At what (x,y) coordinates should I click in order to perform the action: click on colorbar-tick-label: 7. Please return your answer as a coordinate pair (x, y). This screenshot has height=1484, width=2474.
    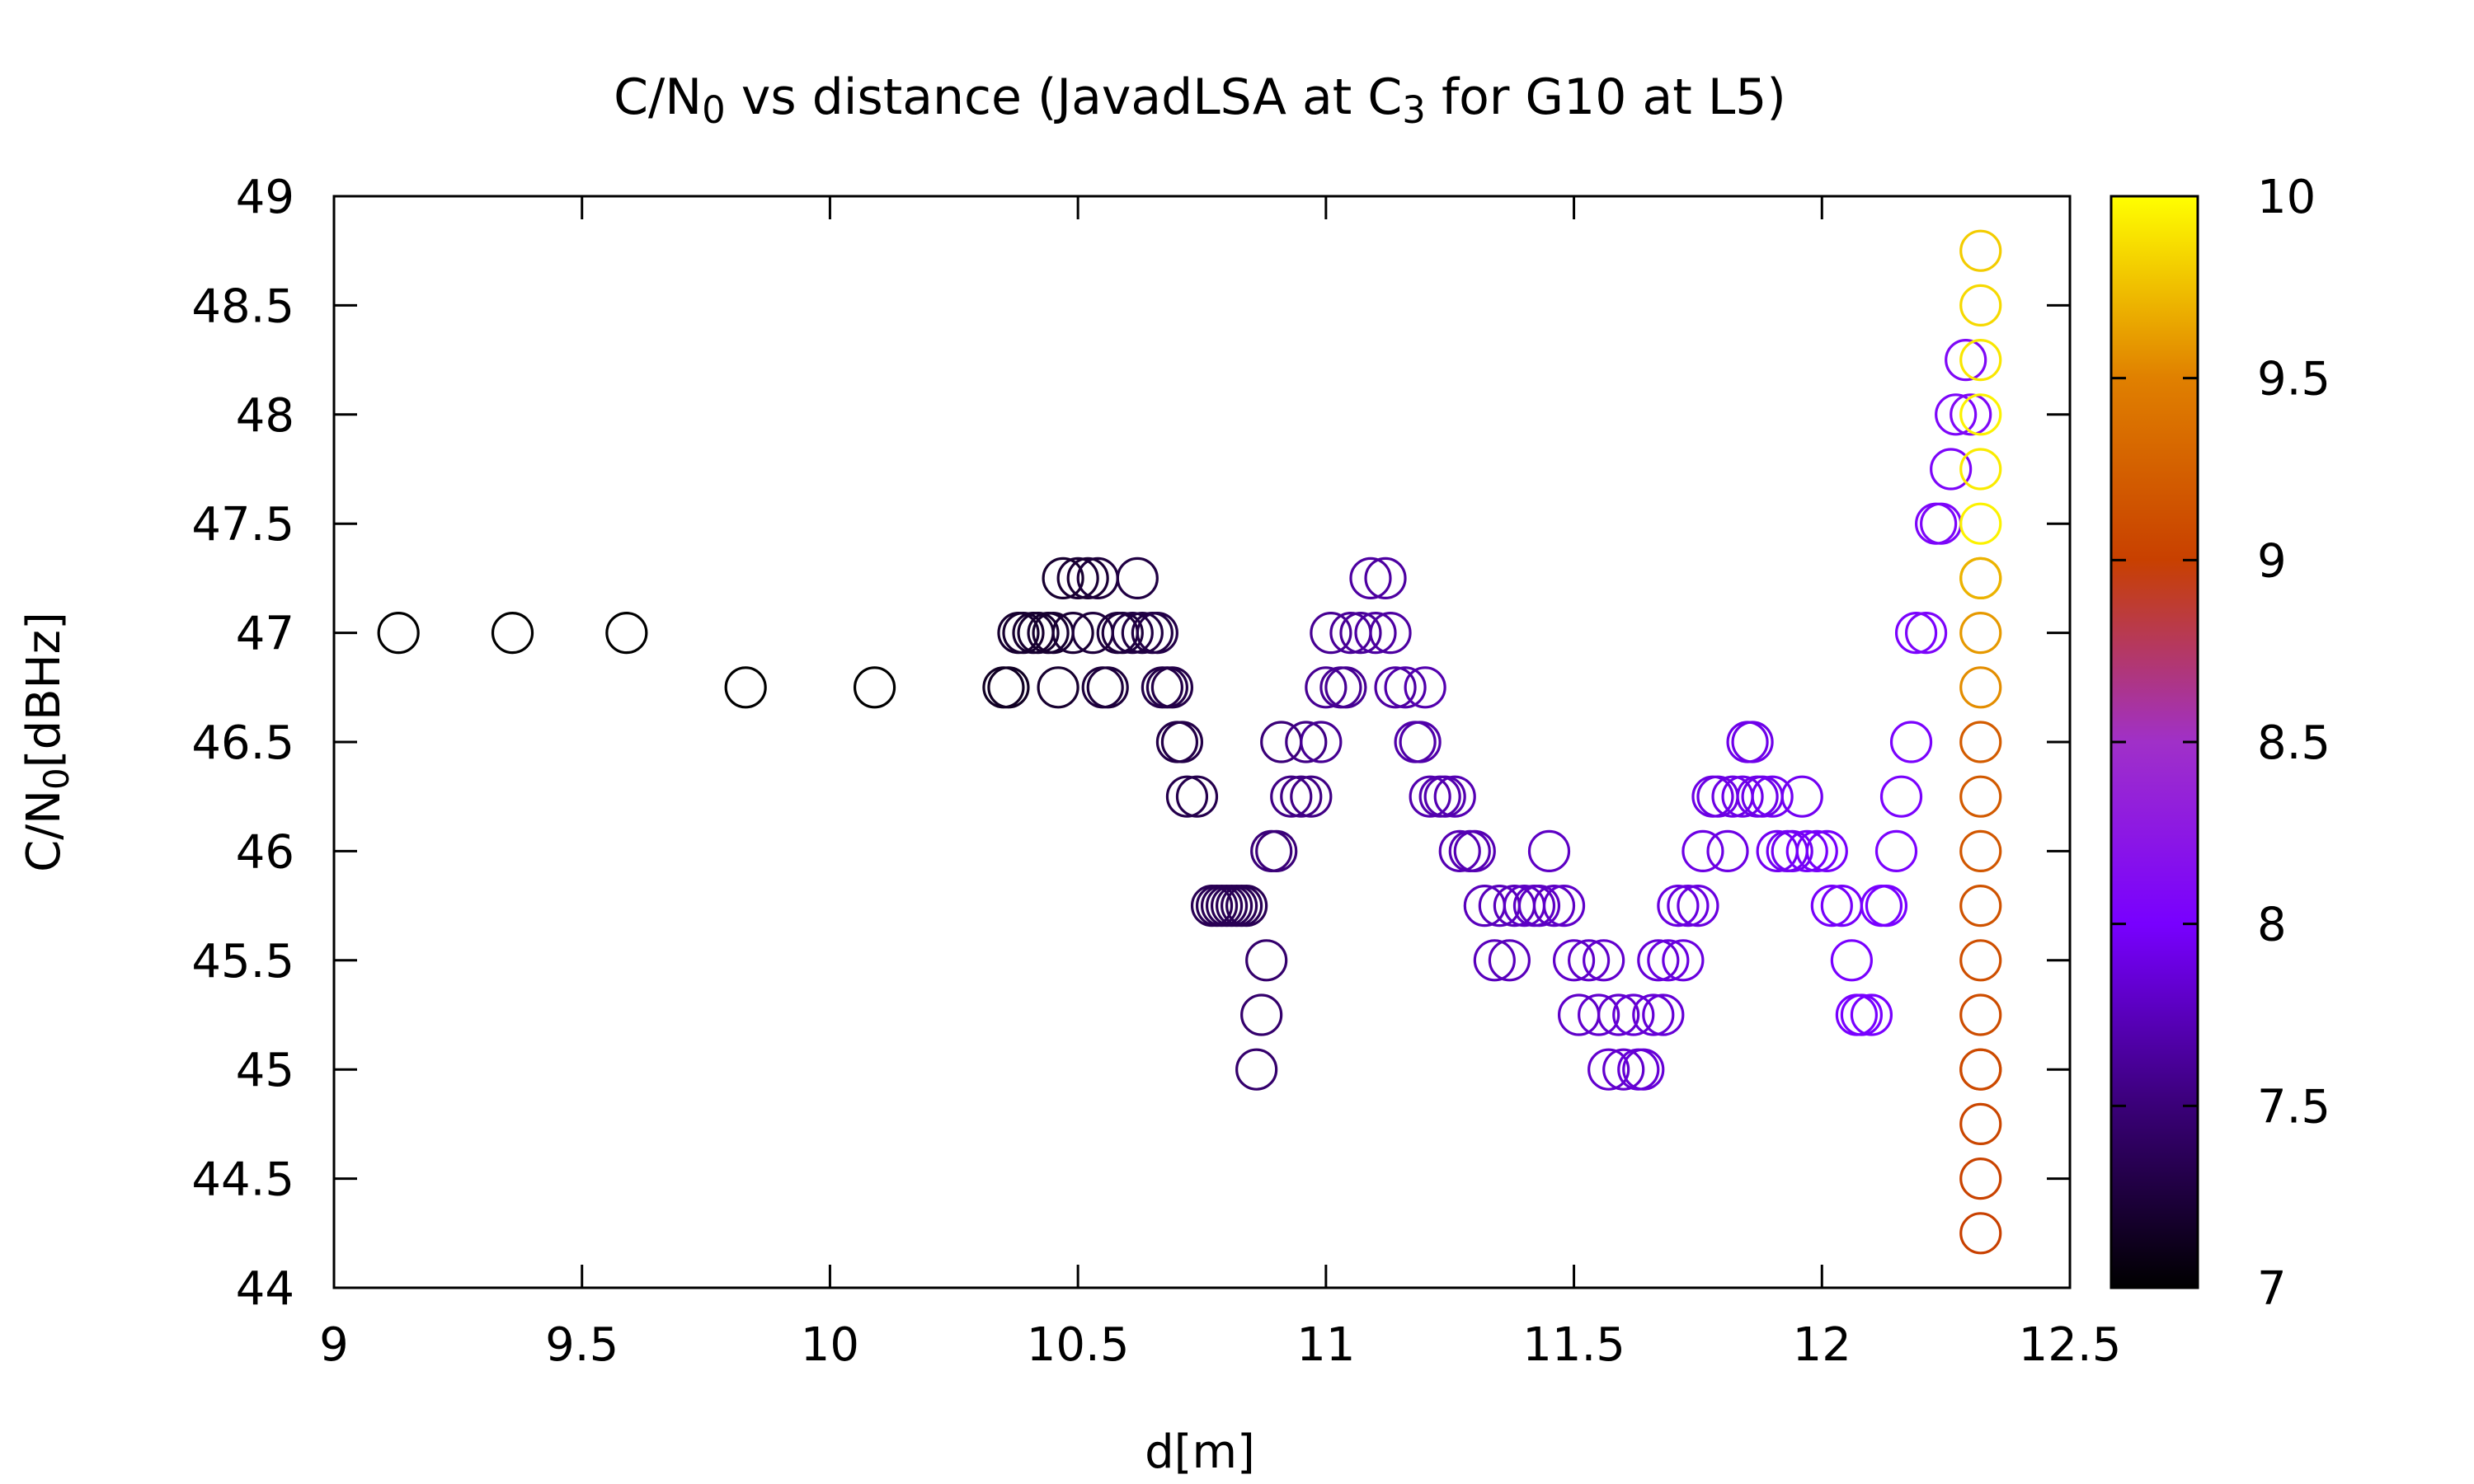
    Looking at the image, I should click on (2272, 1289).